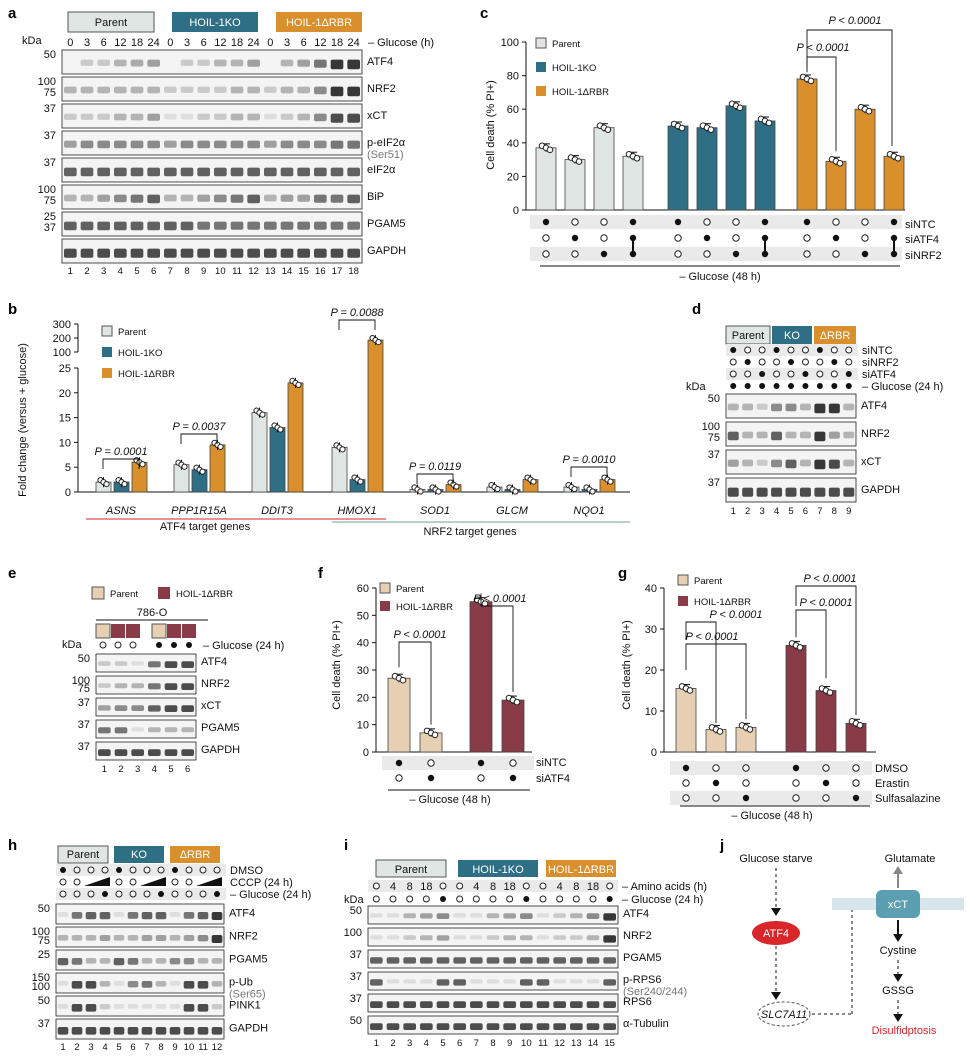 This screenshot has width=974, height=1064. Describe the element at coordinates (97, 881) in the screenshot. I see `gradient-wedge` at that location.